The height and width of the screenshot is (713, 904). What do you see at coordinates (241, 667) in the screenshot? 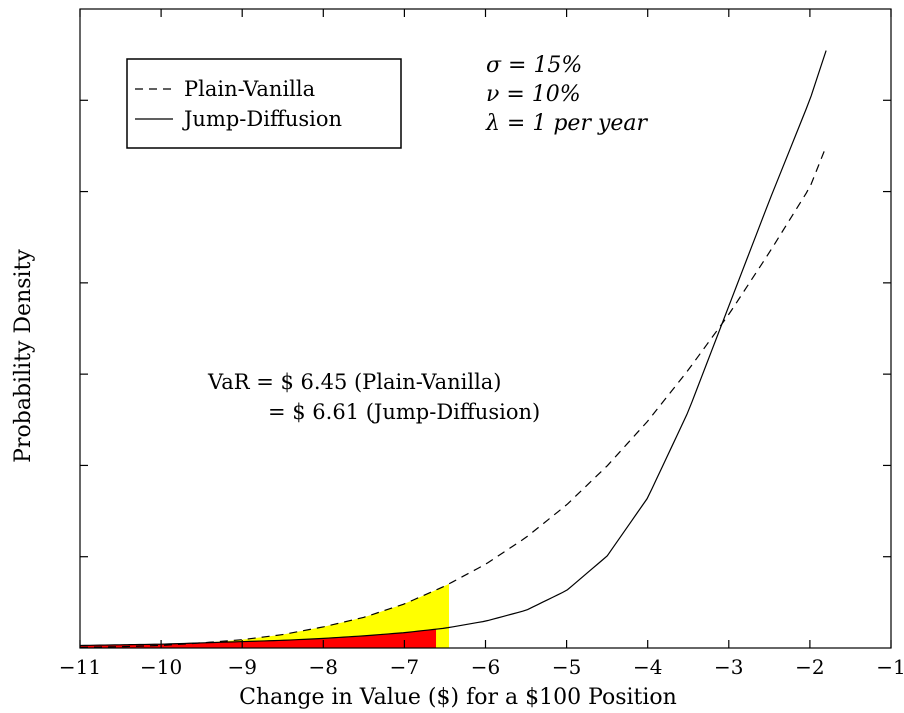
I see `x-tick-label: −9` at bounding box center [241, 667].